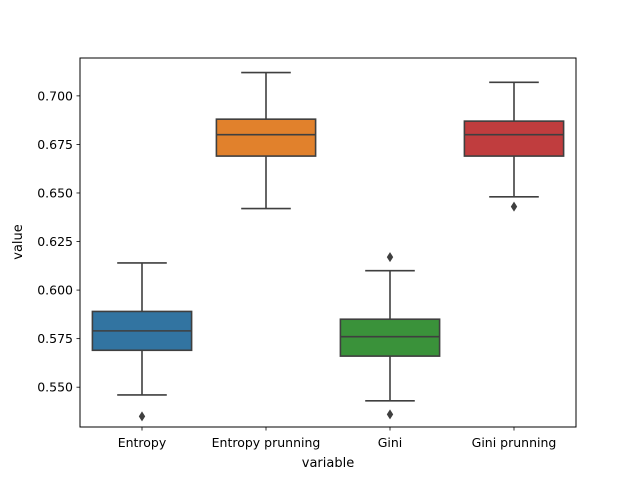  What do you see at coordinates (390, 442) in the screenshot?
I see `x-tick-label: Gini` at bounding box center [390, 442].